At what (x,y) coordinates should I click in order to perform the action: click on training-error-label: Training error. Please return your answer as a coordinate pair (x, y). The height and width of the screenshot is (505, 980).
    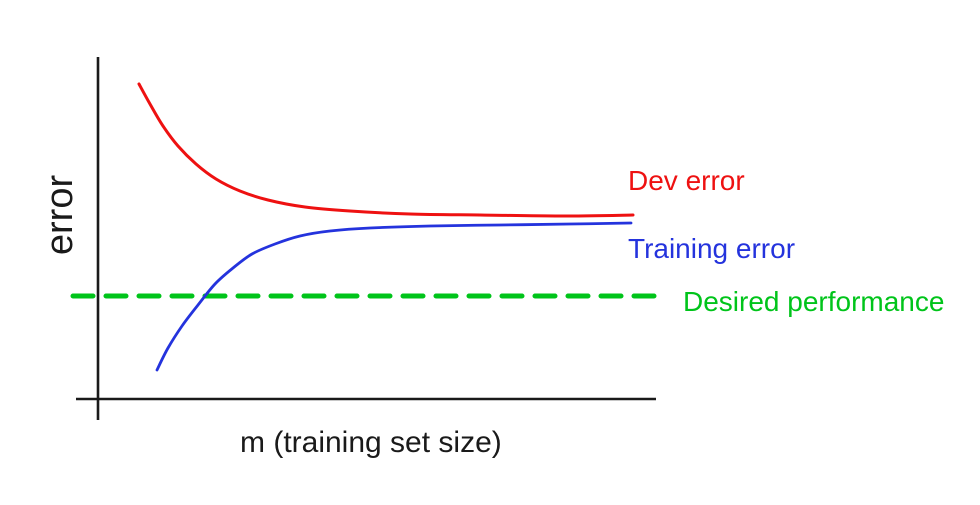
    Looking at the image, I should click on (711, 248).